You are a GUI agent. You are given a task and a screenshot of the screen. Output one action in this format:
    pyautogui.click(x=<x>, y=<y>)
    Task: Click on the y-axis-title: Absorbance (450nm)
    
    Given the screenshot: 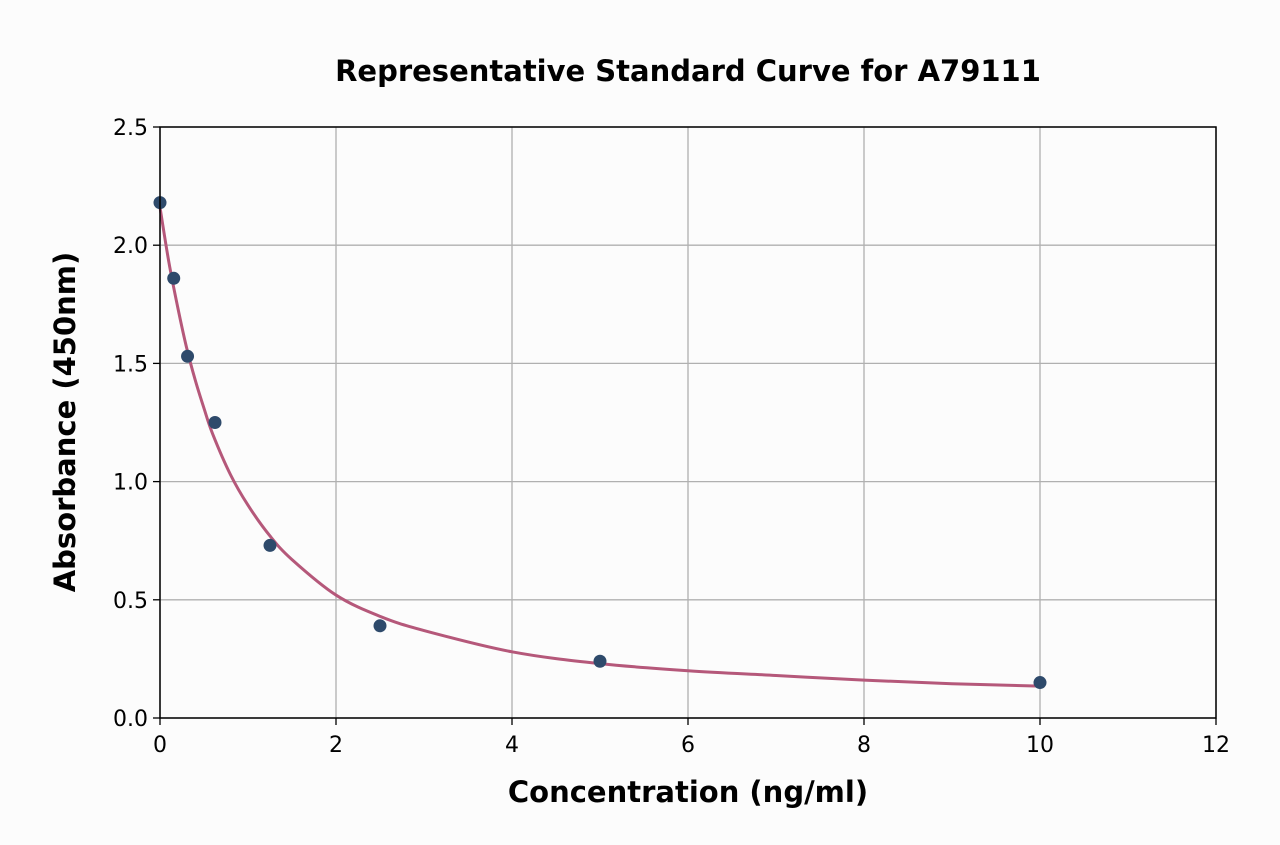 What is the action you would take?
    pyautogui.click(x=65, y=422)
    